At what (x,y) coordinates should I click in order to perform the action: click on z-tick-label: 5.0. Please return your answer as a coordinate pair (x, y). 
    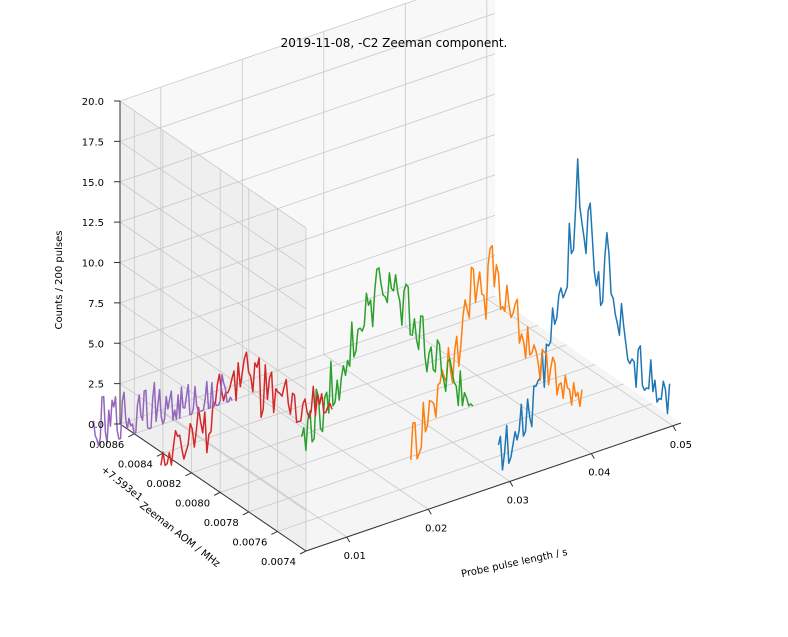
    Looking at the image, I should click on (96, 344).